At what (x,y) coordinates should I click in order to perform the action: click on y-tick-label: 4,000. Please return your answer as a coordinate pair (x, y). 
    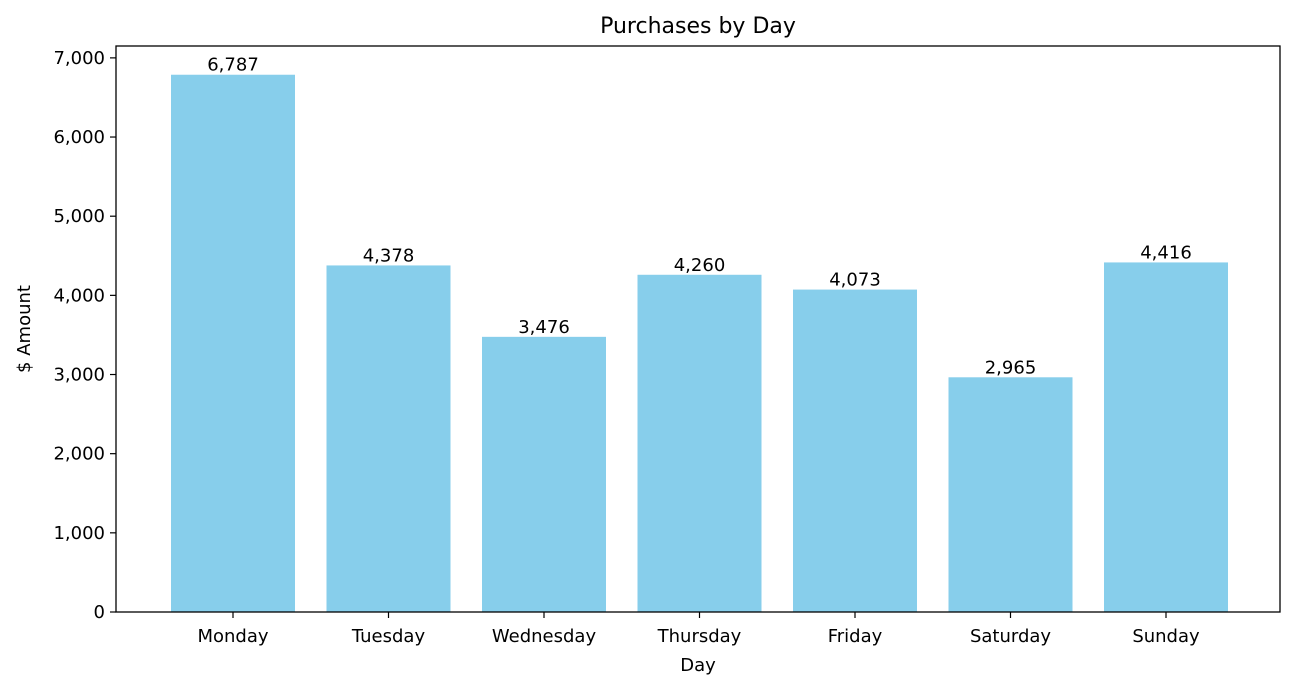
    Looking at the image, I should click on (79, 295).